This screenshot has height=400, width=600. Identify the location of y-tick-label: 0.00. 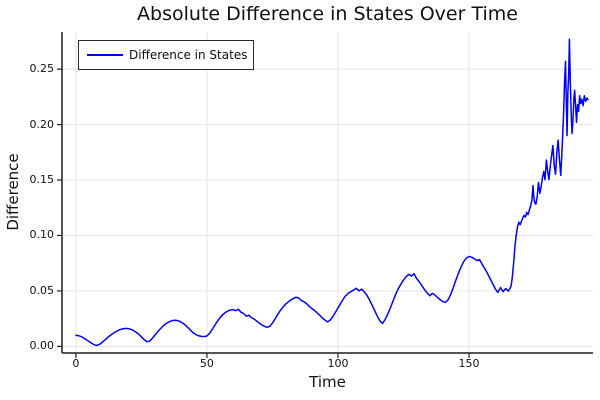
(42, 346).